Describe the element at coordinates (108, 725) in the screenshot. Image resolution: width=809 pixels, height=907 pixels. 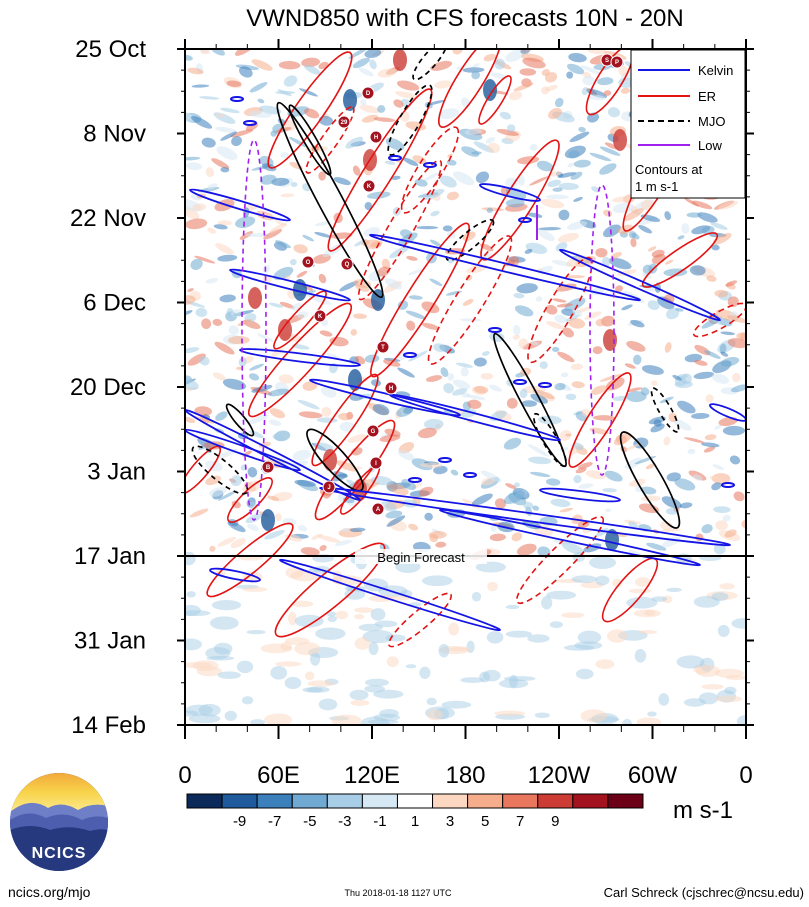
I see `y-tick-label: 14 Feb` at that location.